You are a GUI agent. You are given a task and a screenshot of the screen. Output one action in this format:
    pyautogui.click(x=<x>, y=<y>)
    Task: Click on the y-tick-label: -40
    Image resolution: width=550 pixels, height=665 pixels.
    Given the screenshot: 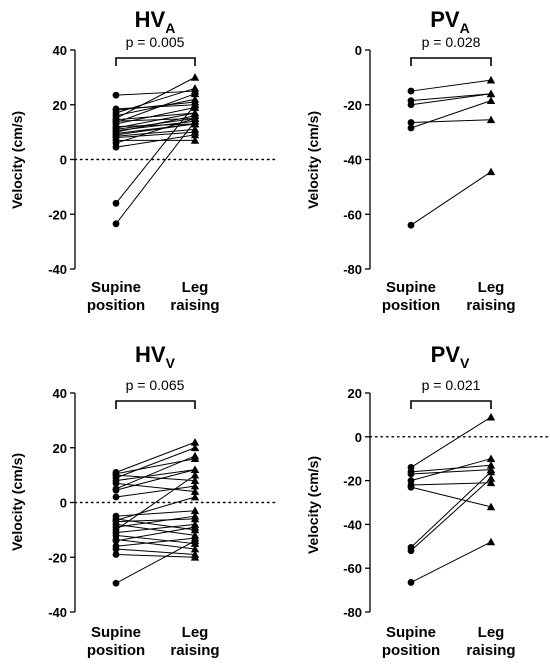 What is the action you would take?
    pyautogui.click(x=352, y=524)
    